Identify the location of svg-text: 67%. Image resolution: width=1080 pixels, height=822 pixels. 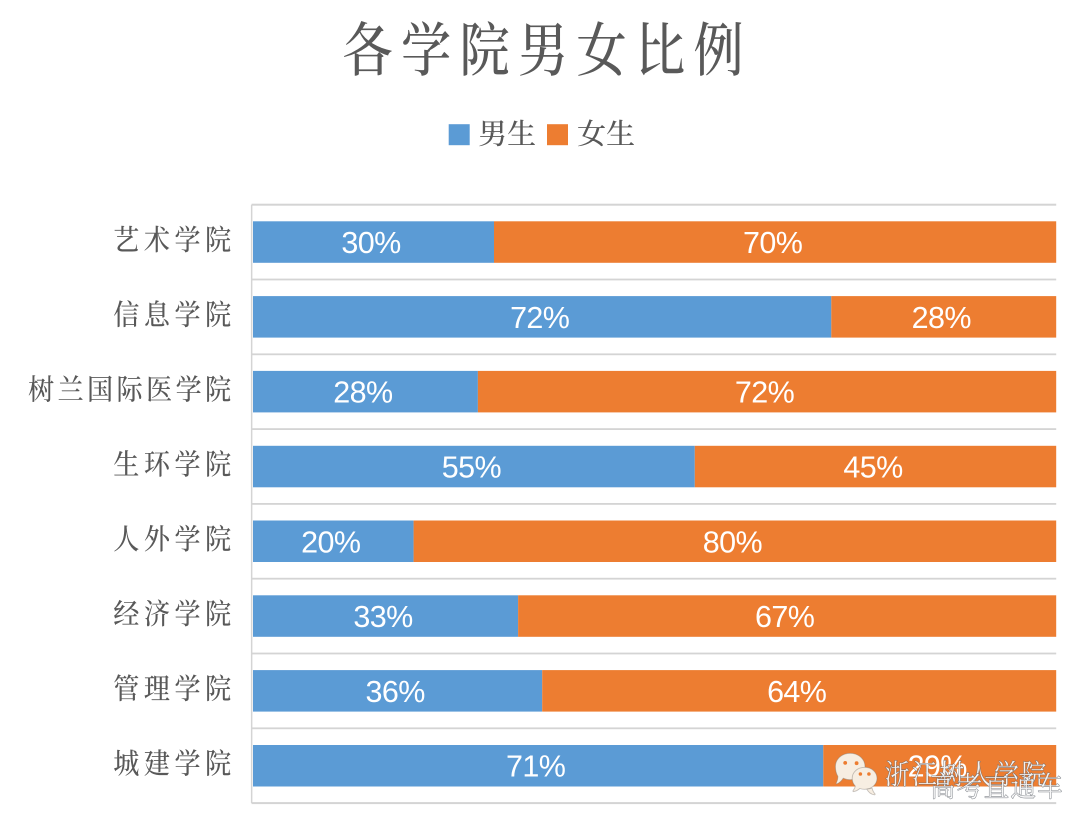
(785, 617).